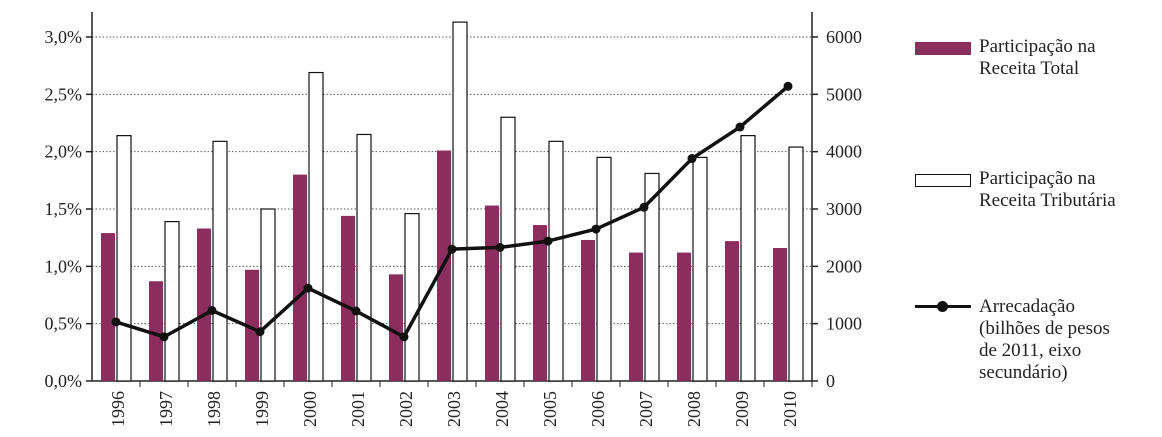 Image resolution: width=1162 pixels, height=437 pixels. I want to click on legend-swatch-receita-tributaria, so click(943, 180).